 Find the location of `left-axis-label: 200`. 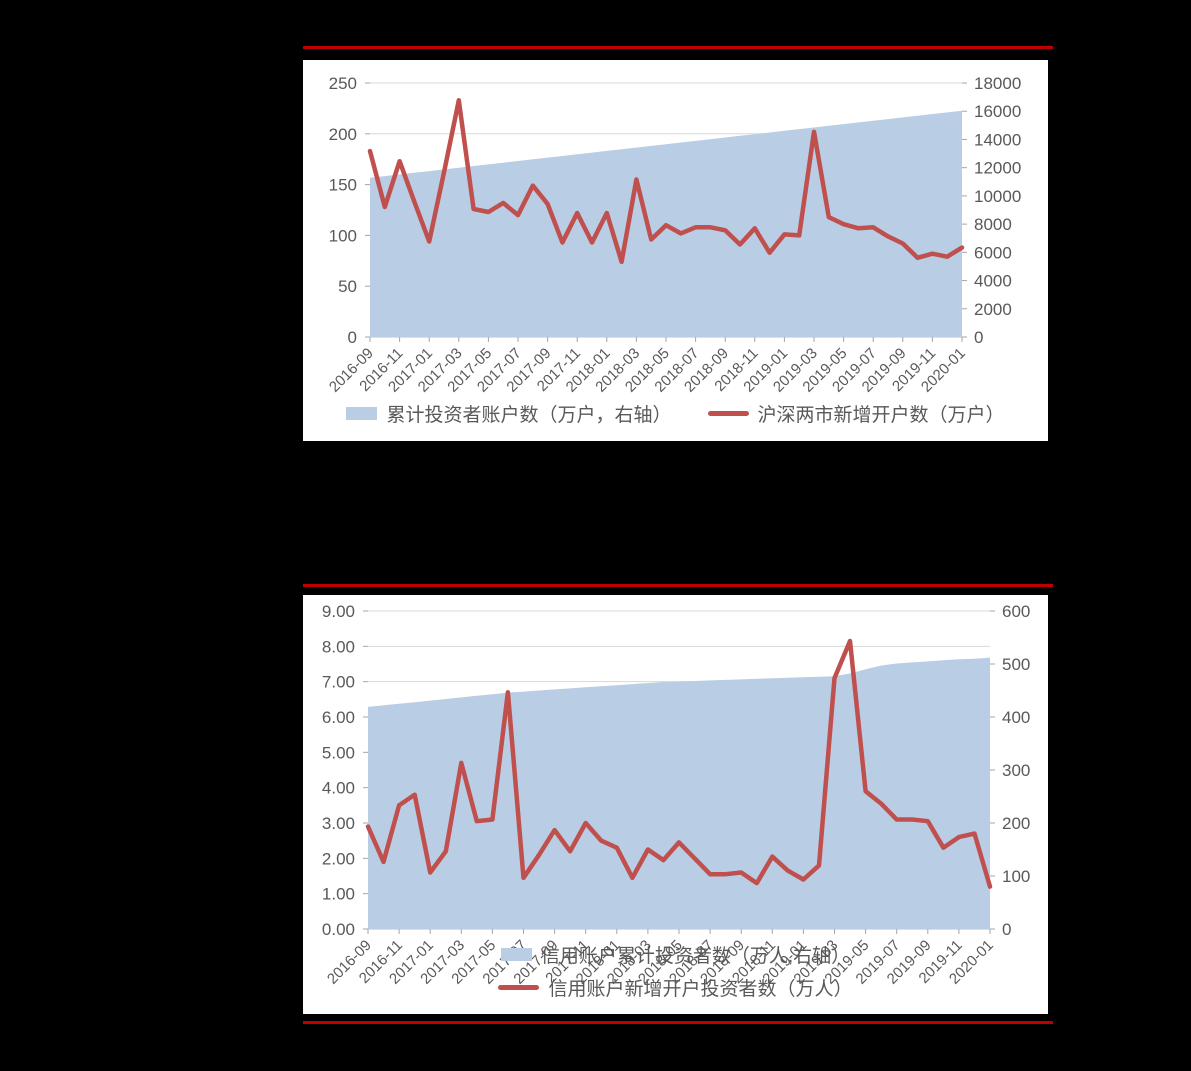

left-axis-label: 200 is located at coordinates (343, 134).